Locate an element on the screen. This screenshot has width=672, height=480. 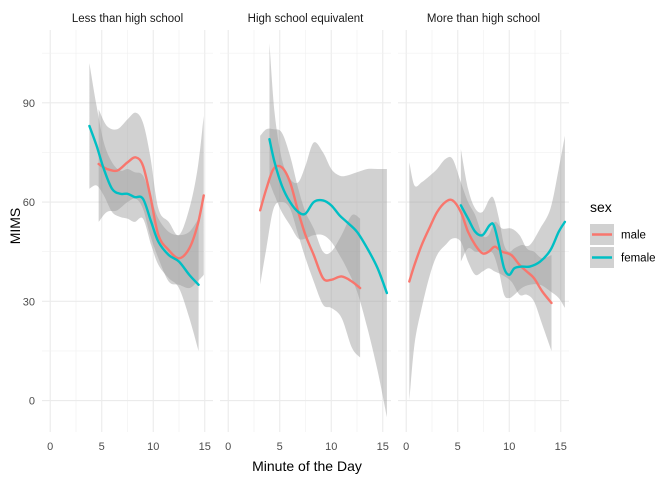
legend-label-female: female is located at coordinates (638, 259).